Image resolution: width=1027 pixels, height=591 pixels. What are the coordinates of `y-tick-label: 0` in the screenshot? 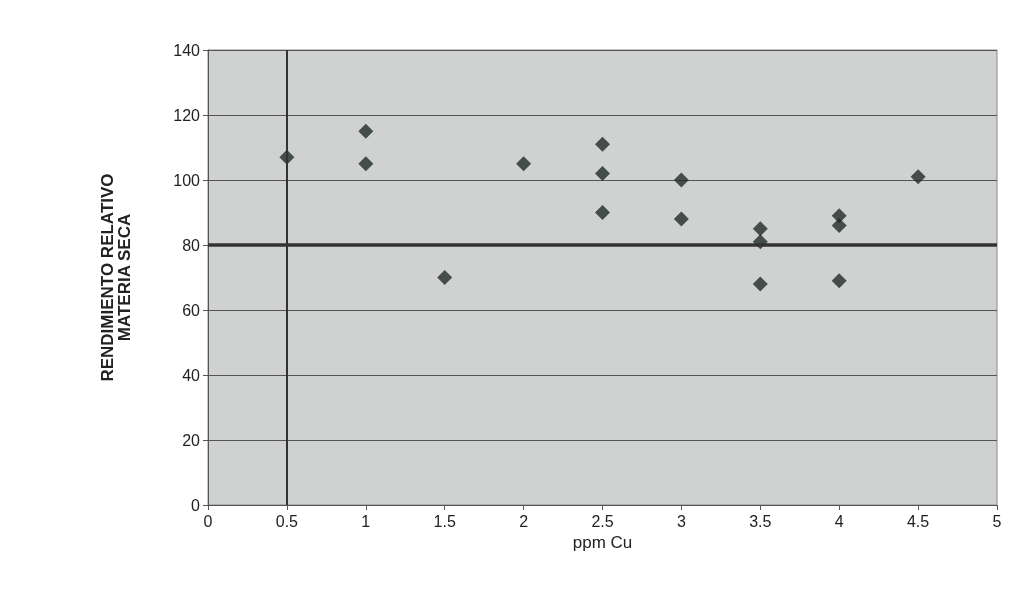 It's located at (196, 505).